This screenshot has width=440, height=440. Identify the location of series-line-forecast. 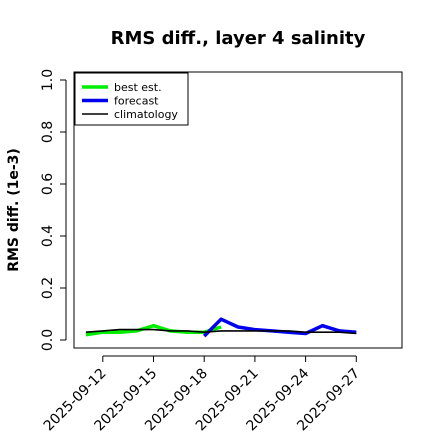
(279, 327).